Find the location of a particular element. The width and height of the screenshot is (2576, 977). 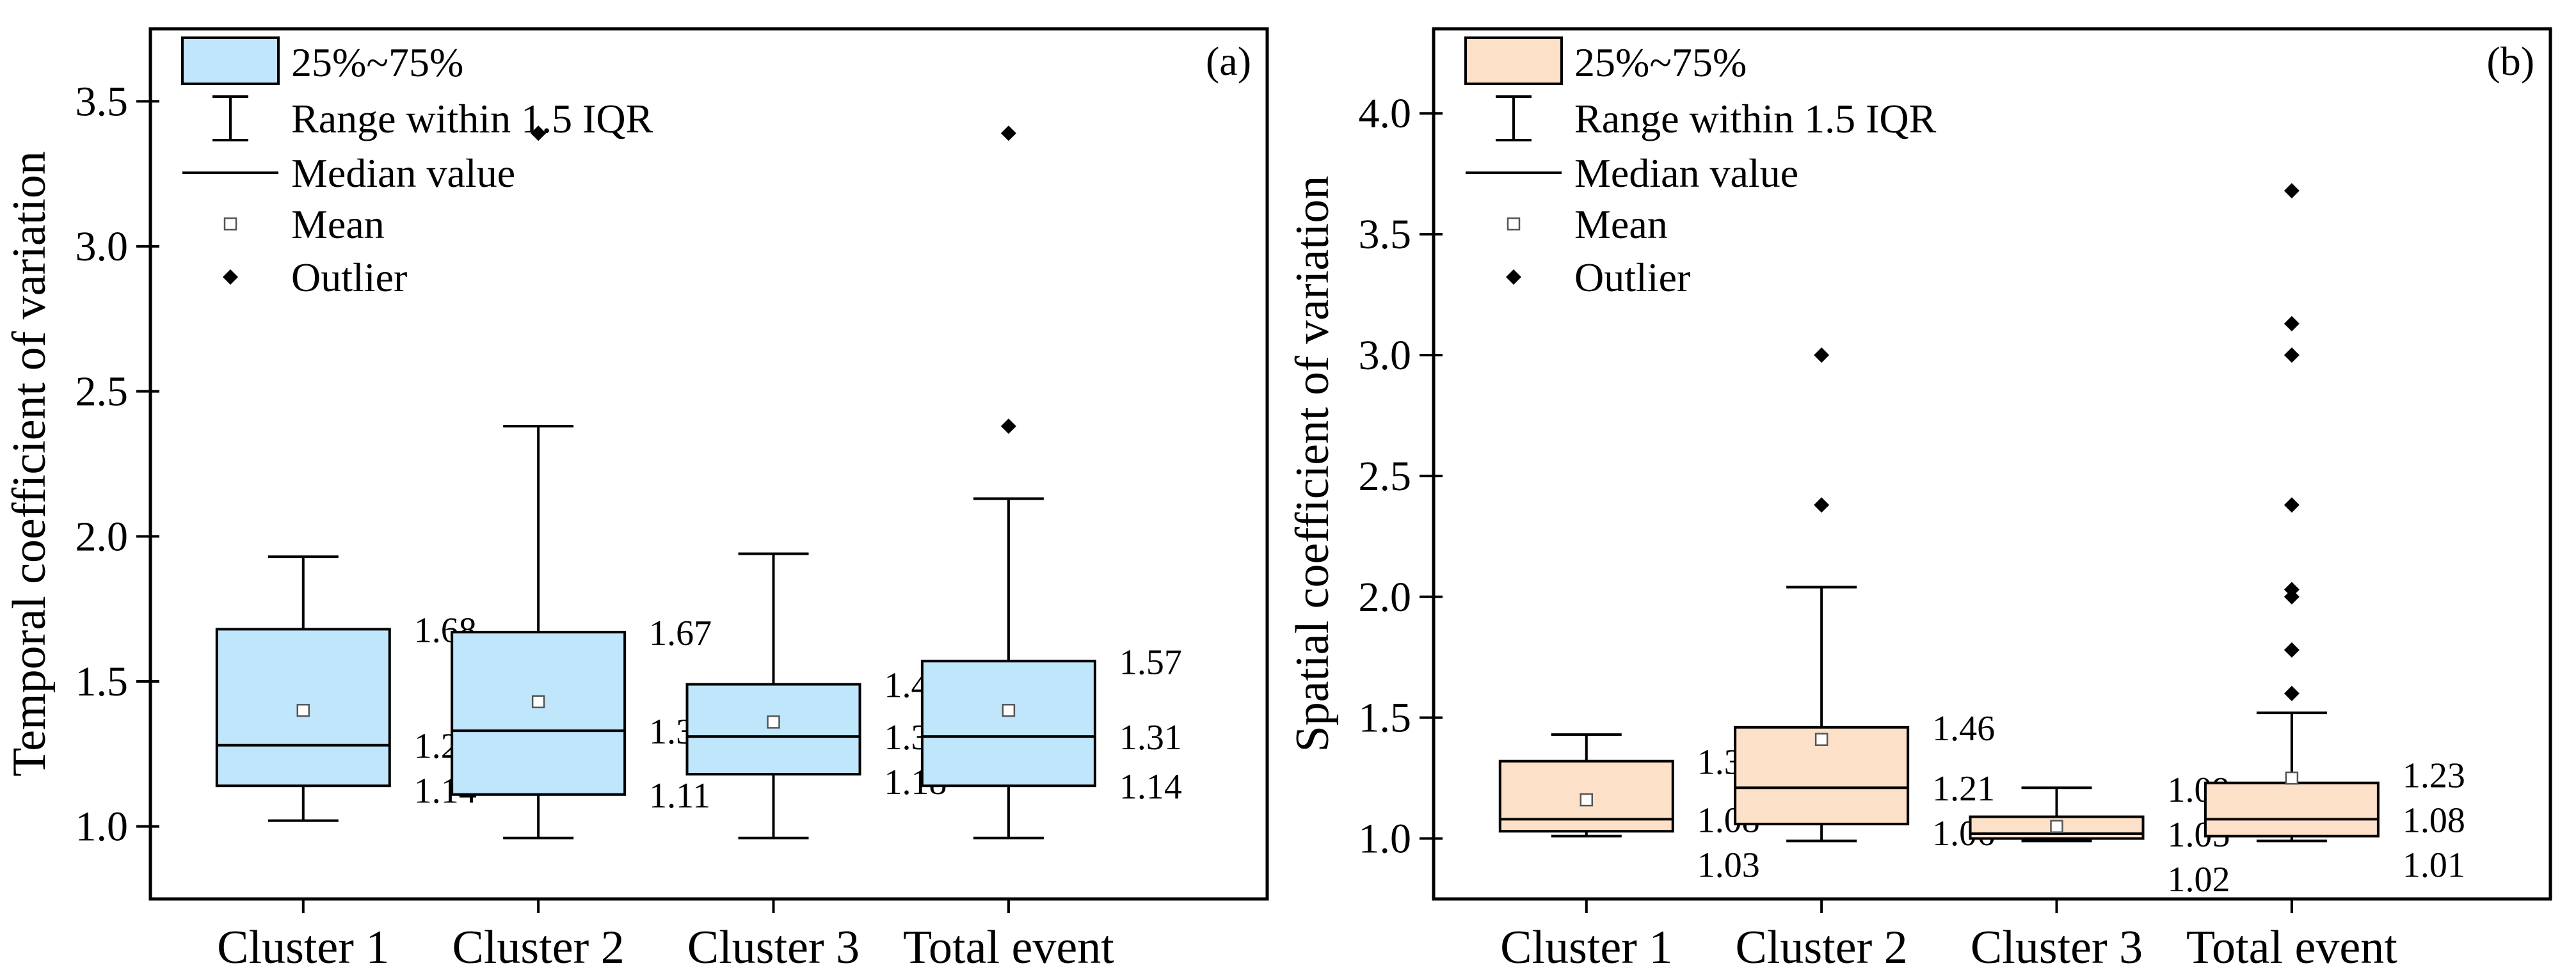

y-axis-title: Temporal coefficient of variation is located at coordinates (29, 464).